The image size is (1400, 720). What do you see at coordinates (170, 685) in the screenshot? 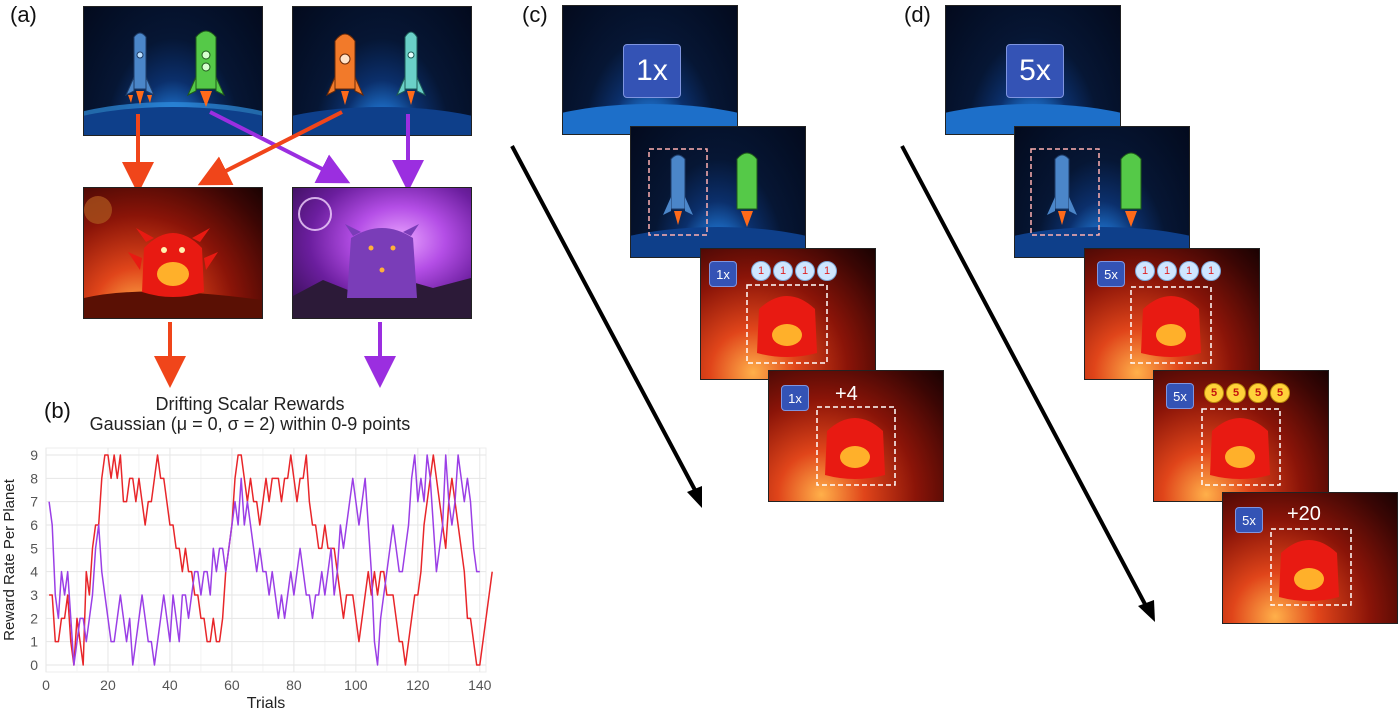
I see `x-tick-label: 40` at bounding box center [170, 685].